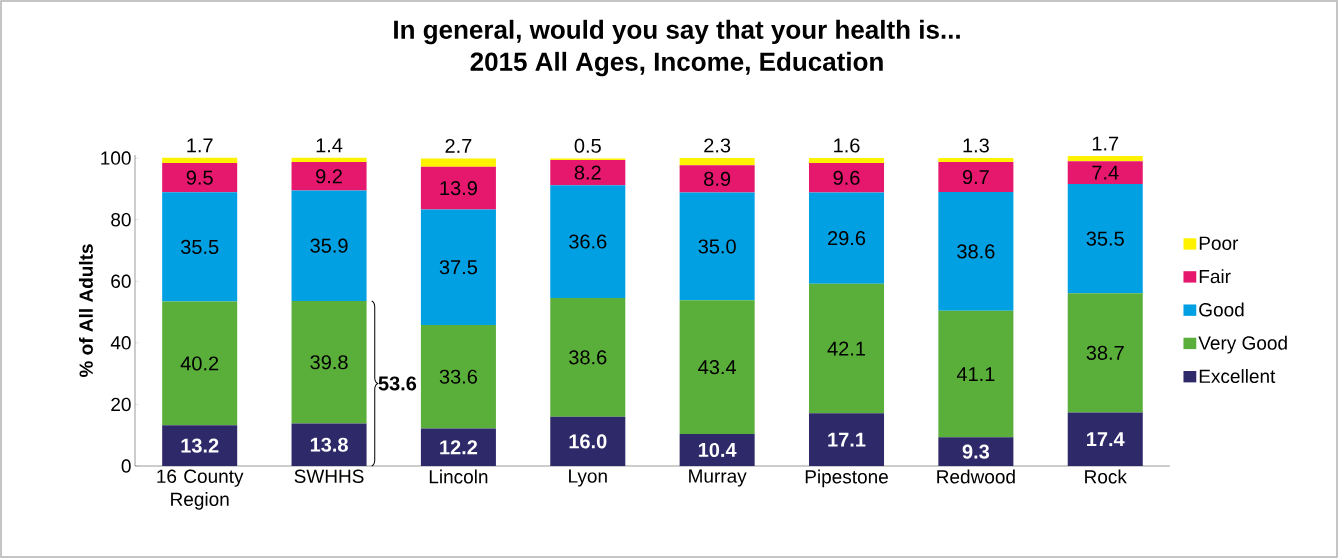  Describe the element at coordinates (329, 145) in the screenshot. I see `data-label: 1.4` at that location.